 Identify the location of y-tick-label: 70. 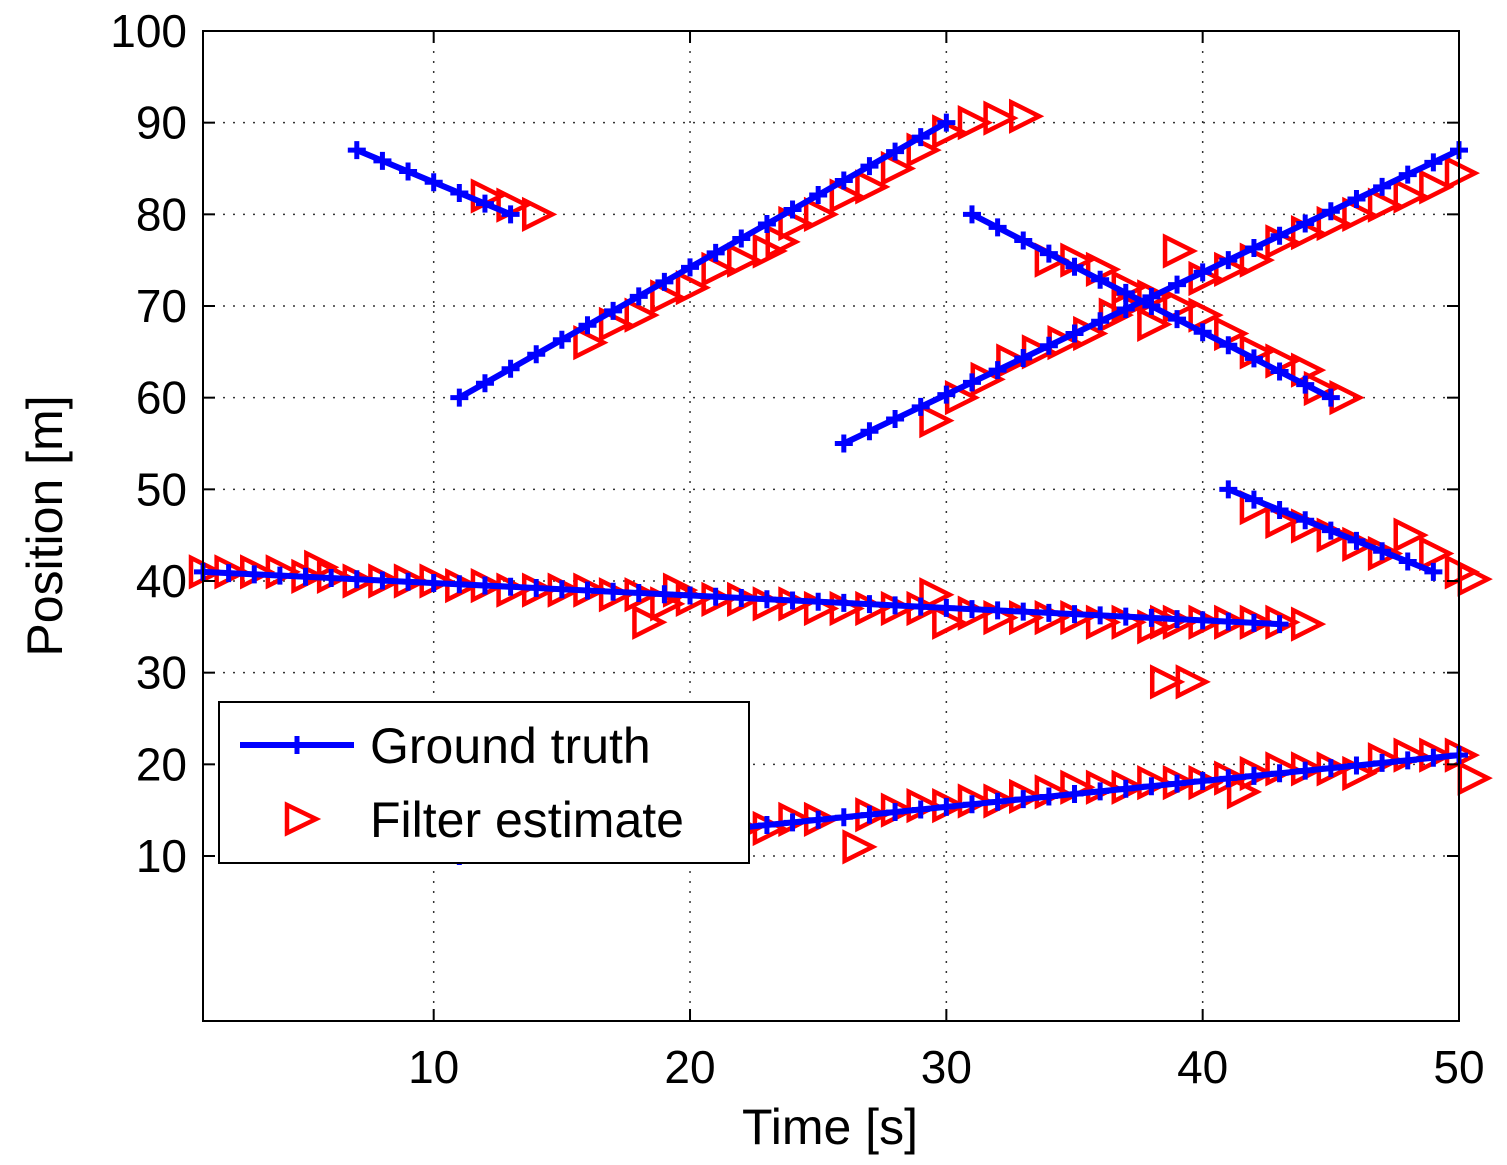
(161, 306).